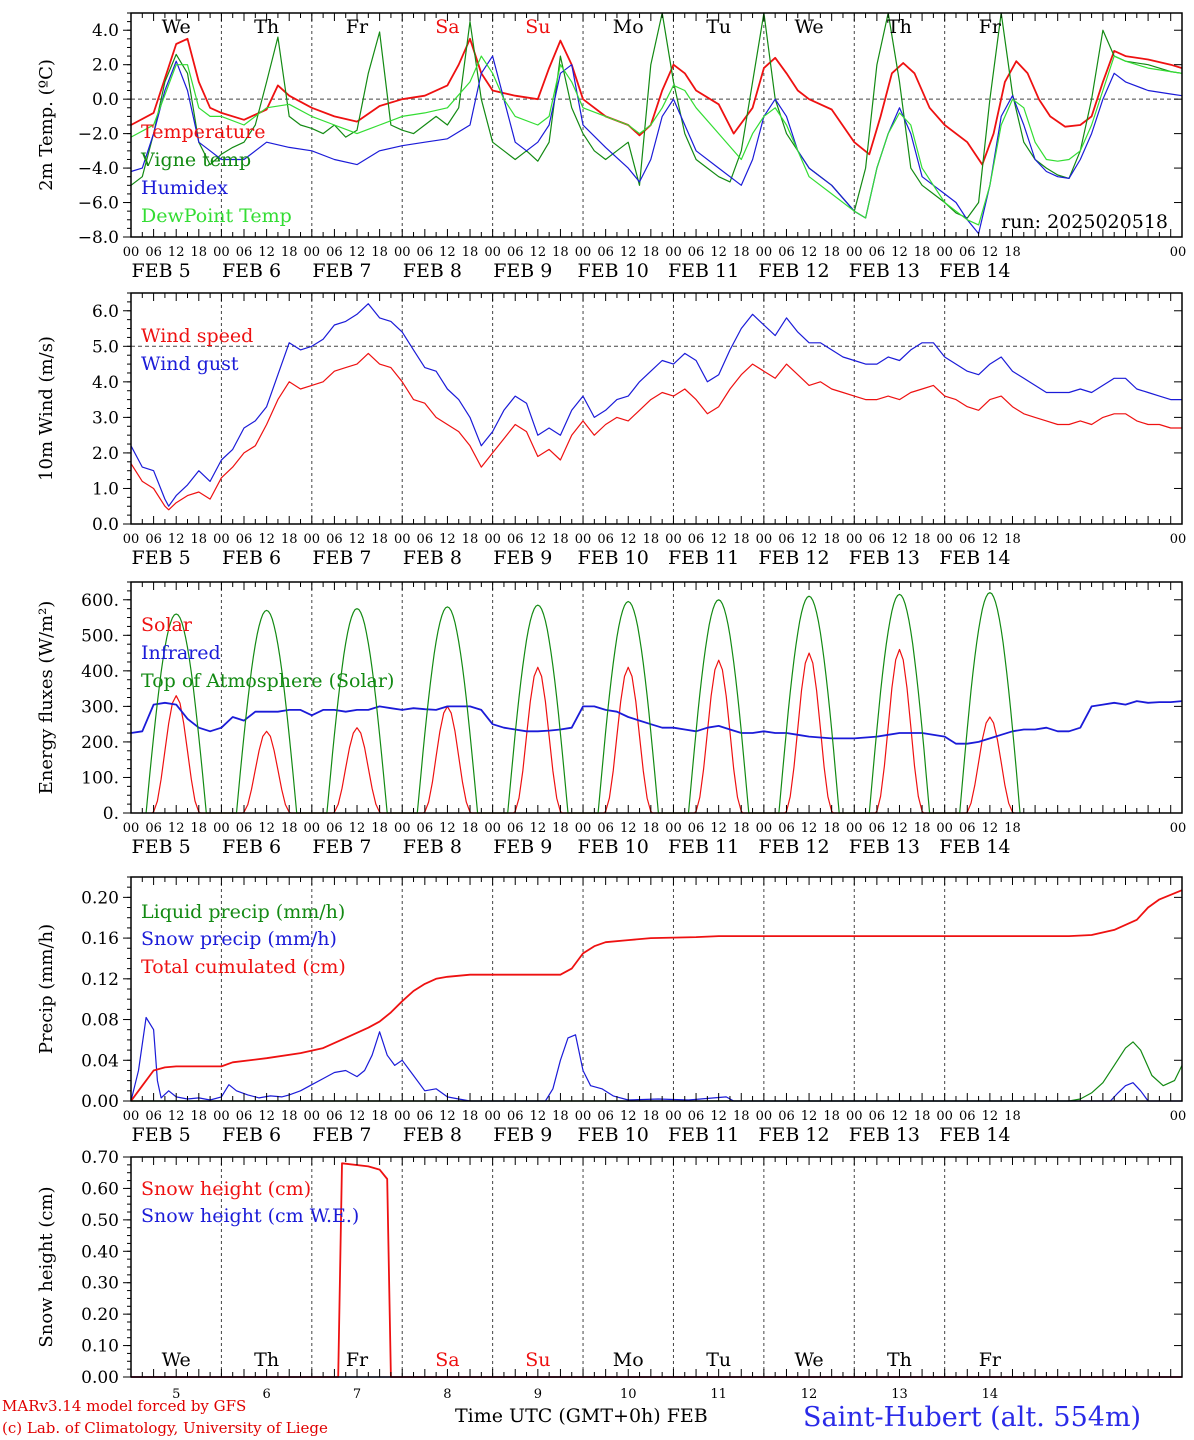  I want to click on y-tick-label: 0.00, so click(100, 1378).